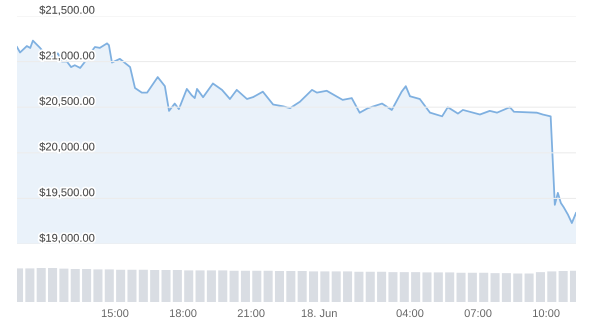  Describe the element at coordinates (66, 238) in the screenshot. I see `y-tick-label: $19,000.00` at that location.